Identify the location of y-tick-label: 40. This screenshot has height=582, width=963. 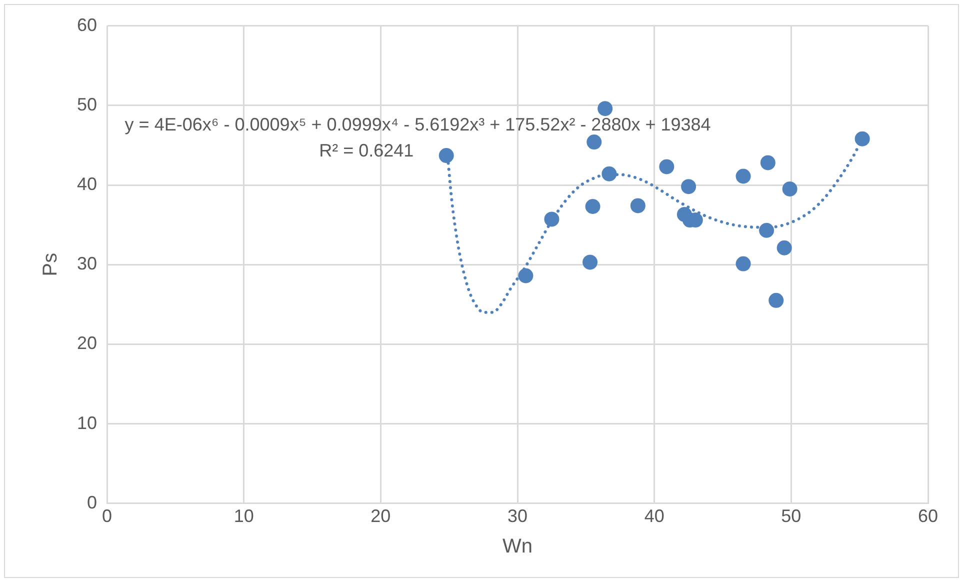
(87, 184).